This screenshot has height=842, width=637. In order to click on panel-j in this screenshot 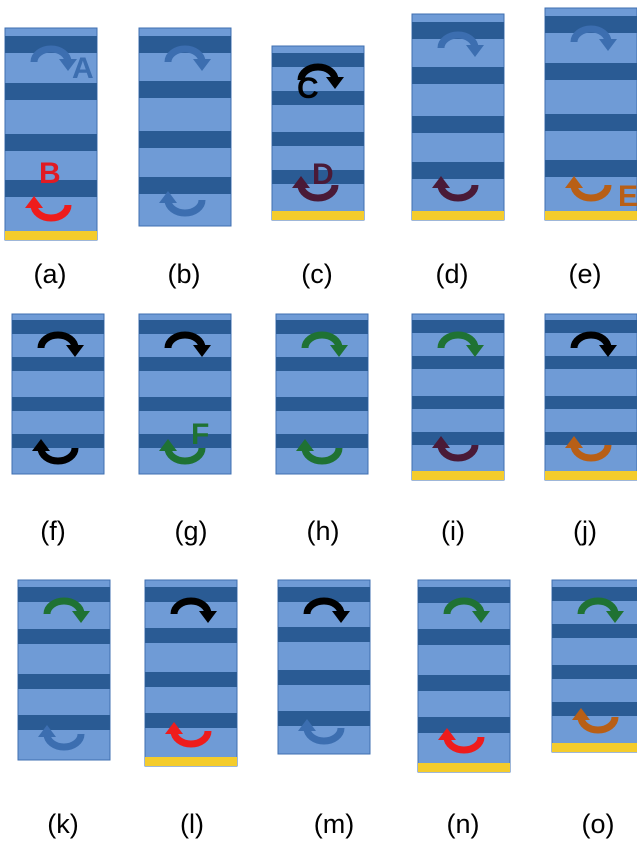, I will do `click(590, 397)`.